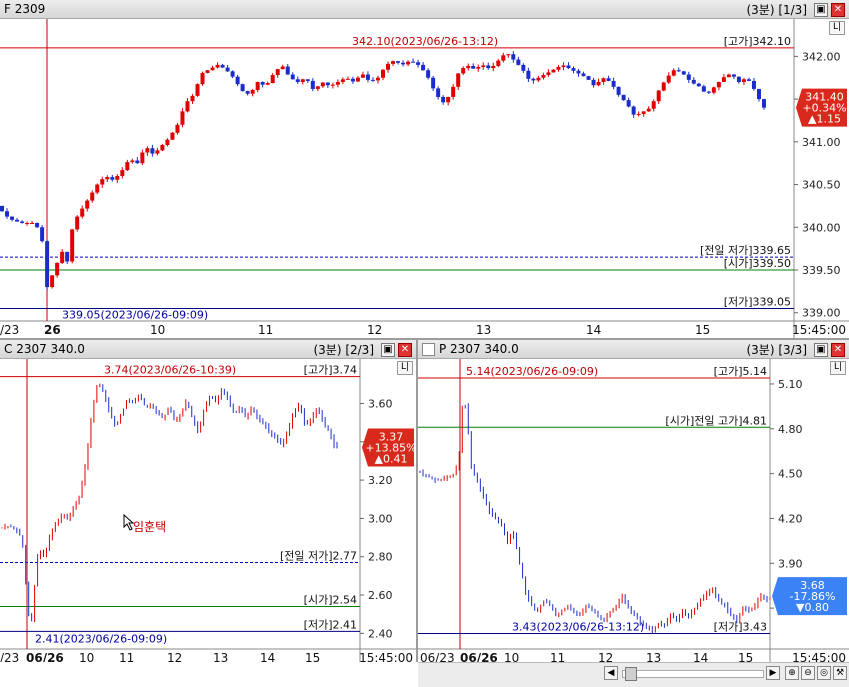  What do you see at coordinates (380, 403) in the screenshot?
I see `y-tick-label: 3.60` at bounding box center [380, 403].